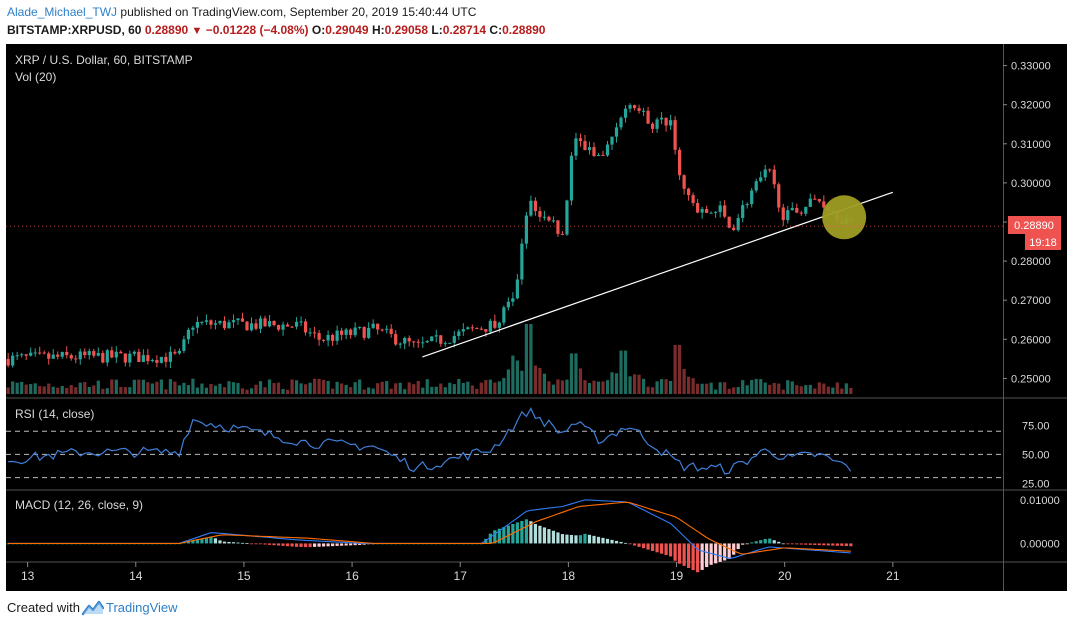  I want to click on symbol-label: BITSTAMP:XRPUSD, 60, so click(74, 30).